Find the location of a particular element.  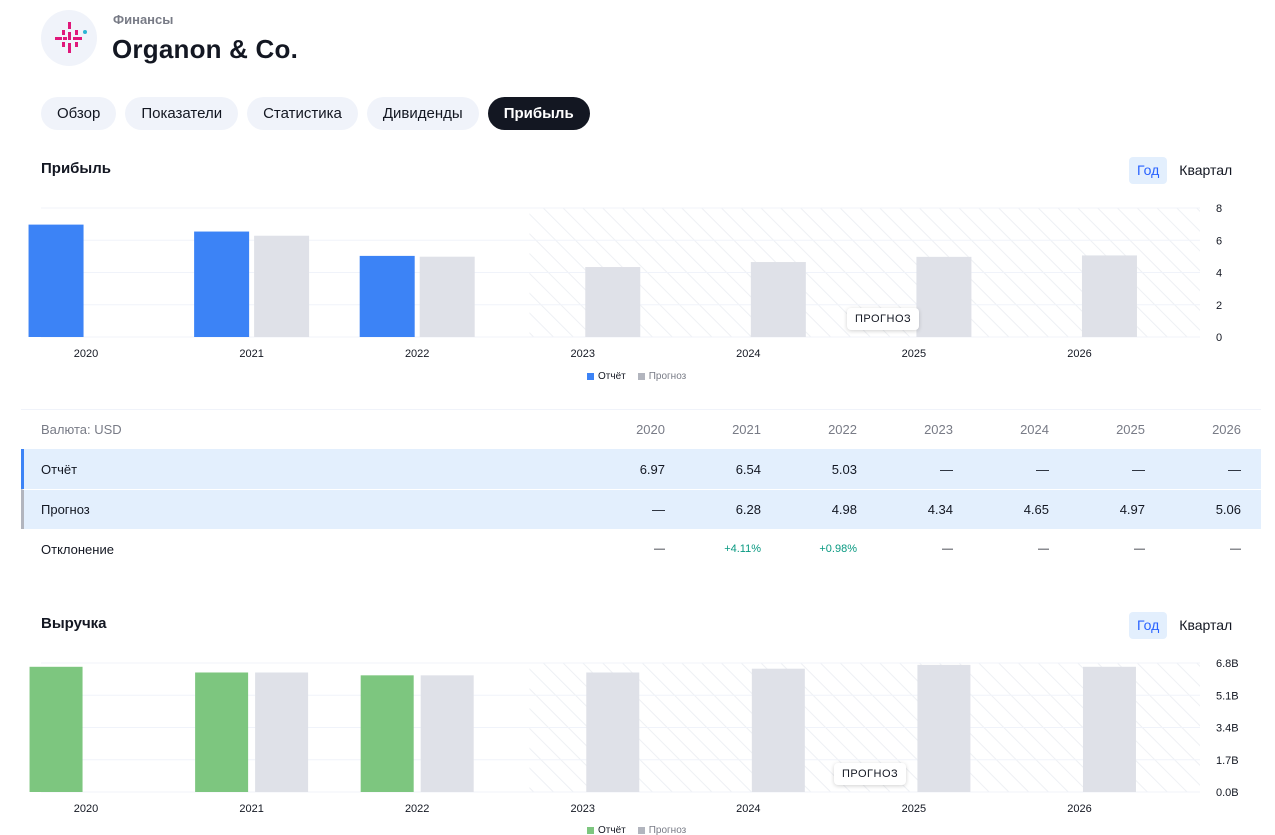

earnings-legend-forecast: Прогноз is located at coordinates (662, 376).